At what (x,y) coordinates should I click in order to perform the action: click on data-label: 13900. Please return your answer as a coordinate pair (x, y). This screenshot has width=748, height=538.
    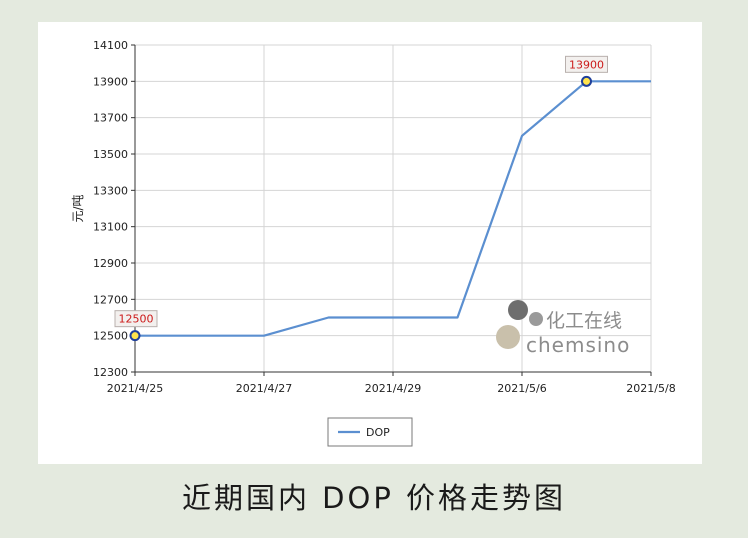
    Looking at the image, I should click on (586, 64).